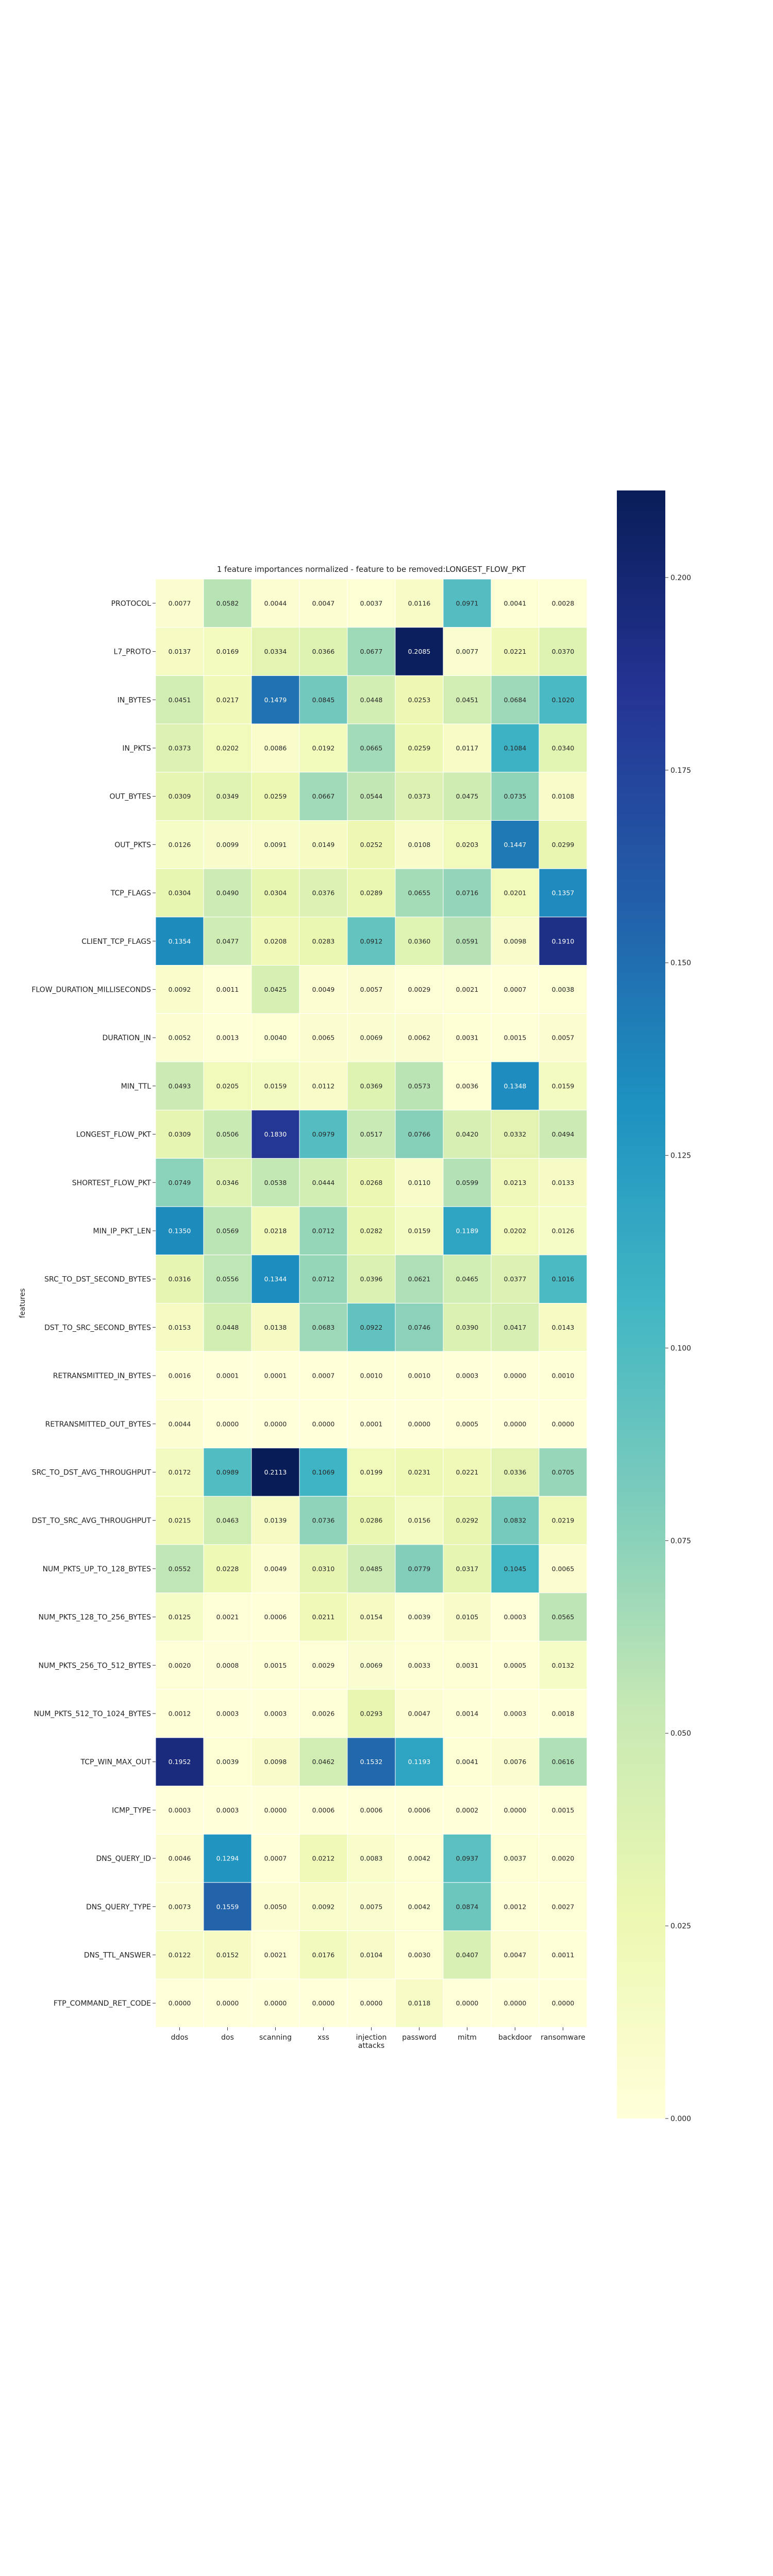  Describe the element at coordinates (102, 1376) in the screenshot. I see `row-label: RETRANSMITTED_IN_BYTES` at that location.